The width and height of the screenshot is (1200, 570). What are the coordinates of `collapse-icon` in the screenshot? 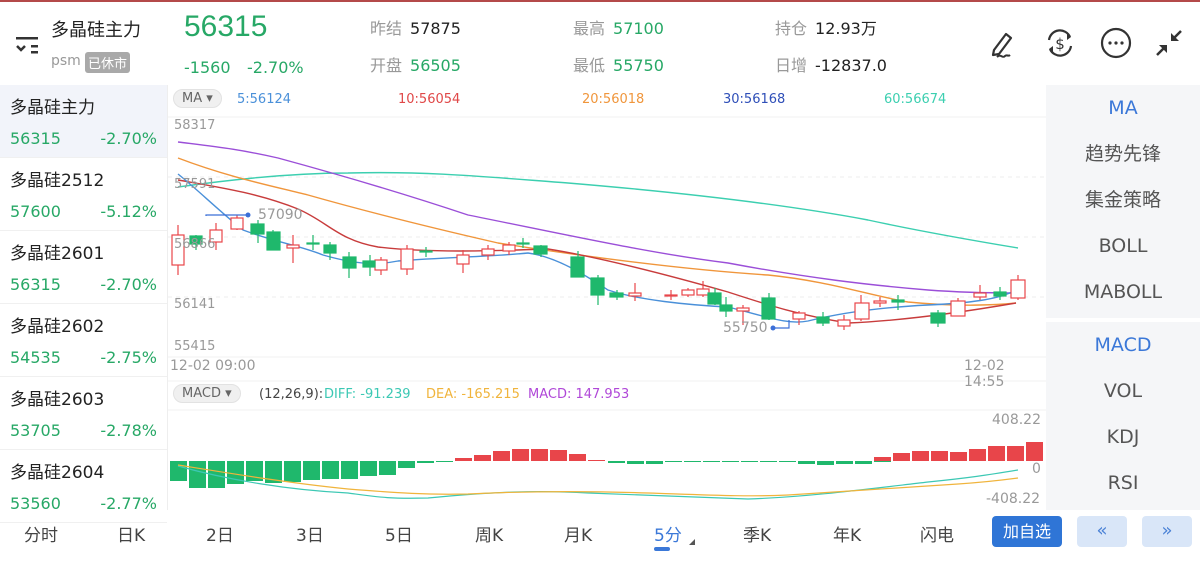 It's located at (1169, 43).